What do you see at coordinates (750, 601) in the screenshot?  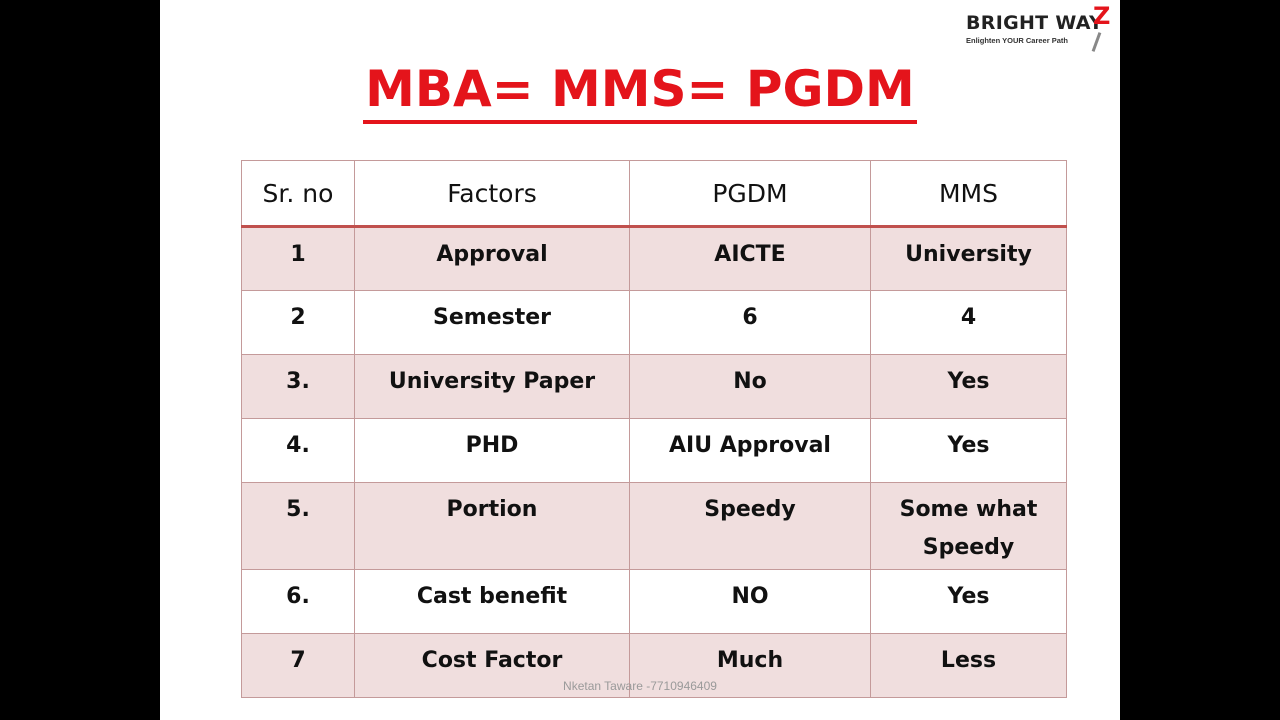 I see `cell-pgdm: NO` at bounding box center [750, 601].